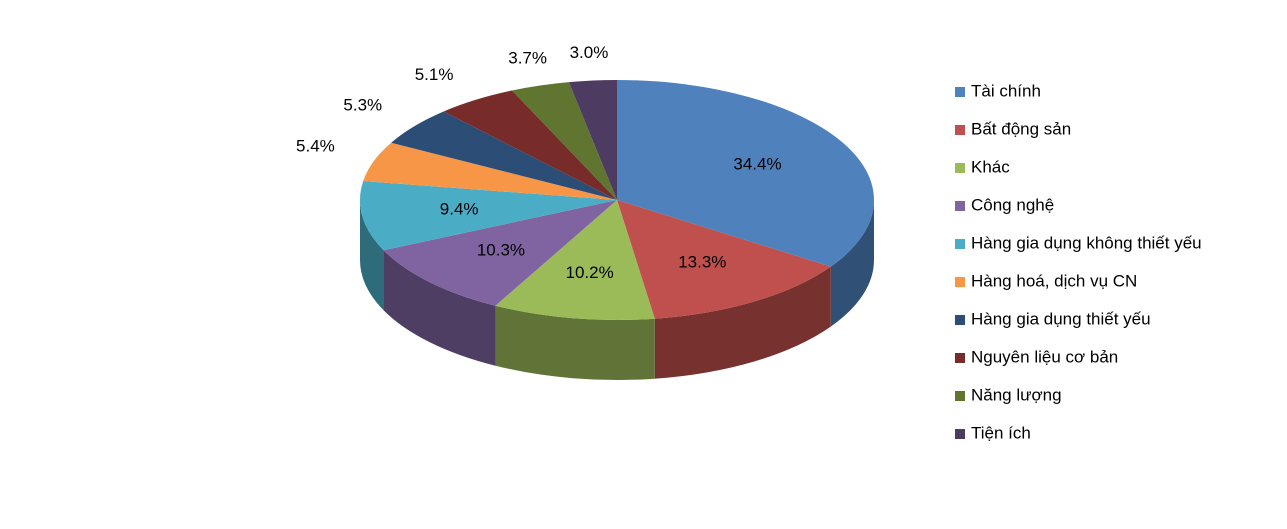  What do you see at coordinates (1044, 356) in the screenshot?
I see `legend-label: Nguyên liệu cơ bản` at bounding box center [1044, 356].